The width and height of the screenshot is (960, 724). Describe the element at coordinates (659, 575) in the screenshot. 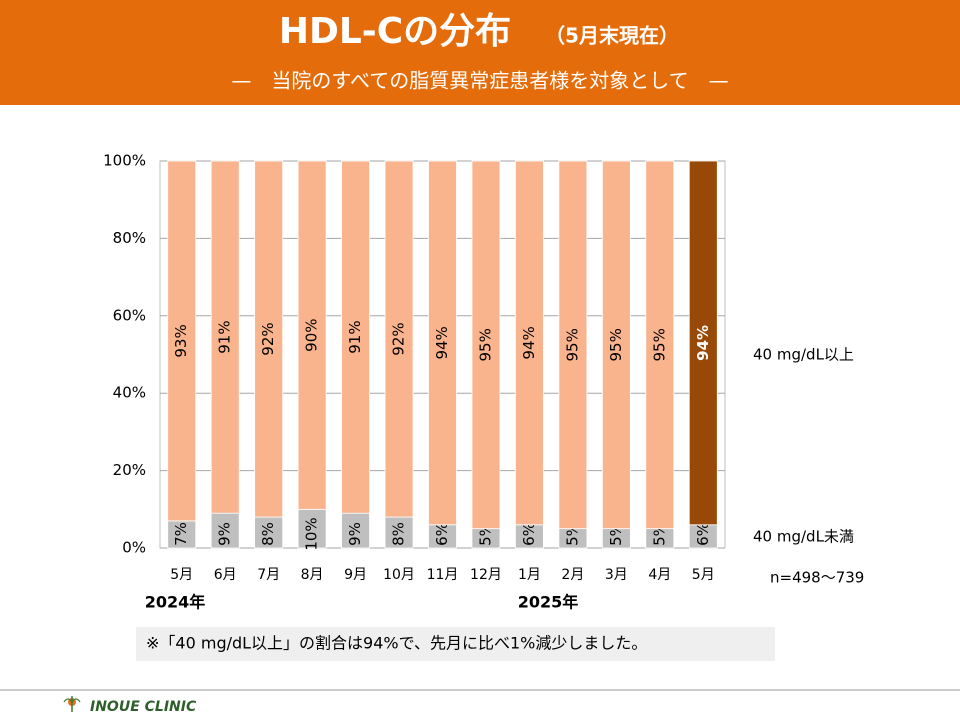

I see `x-tick-label: 4月` at that location.